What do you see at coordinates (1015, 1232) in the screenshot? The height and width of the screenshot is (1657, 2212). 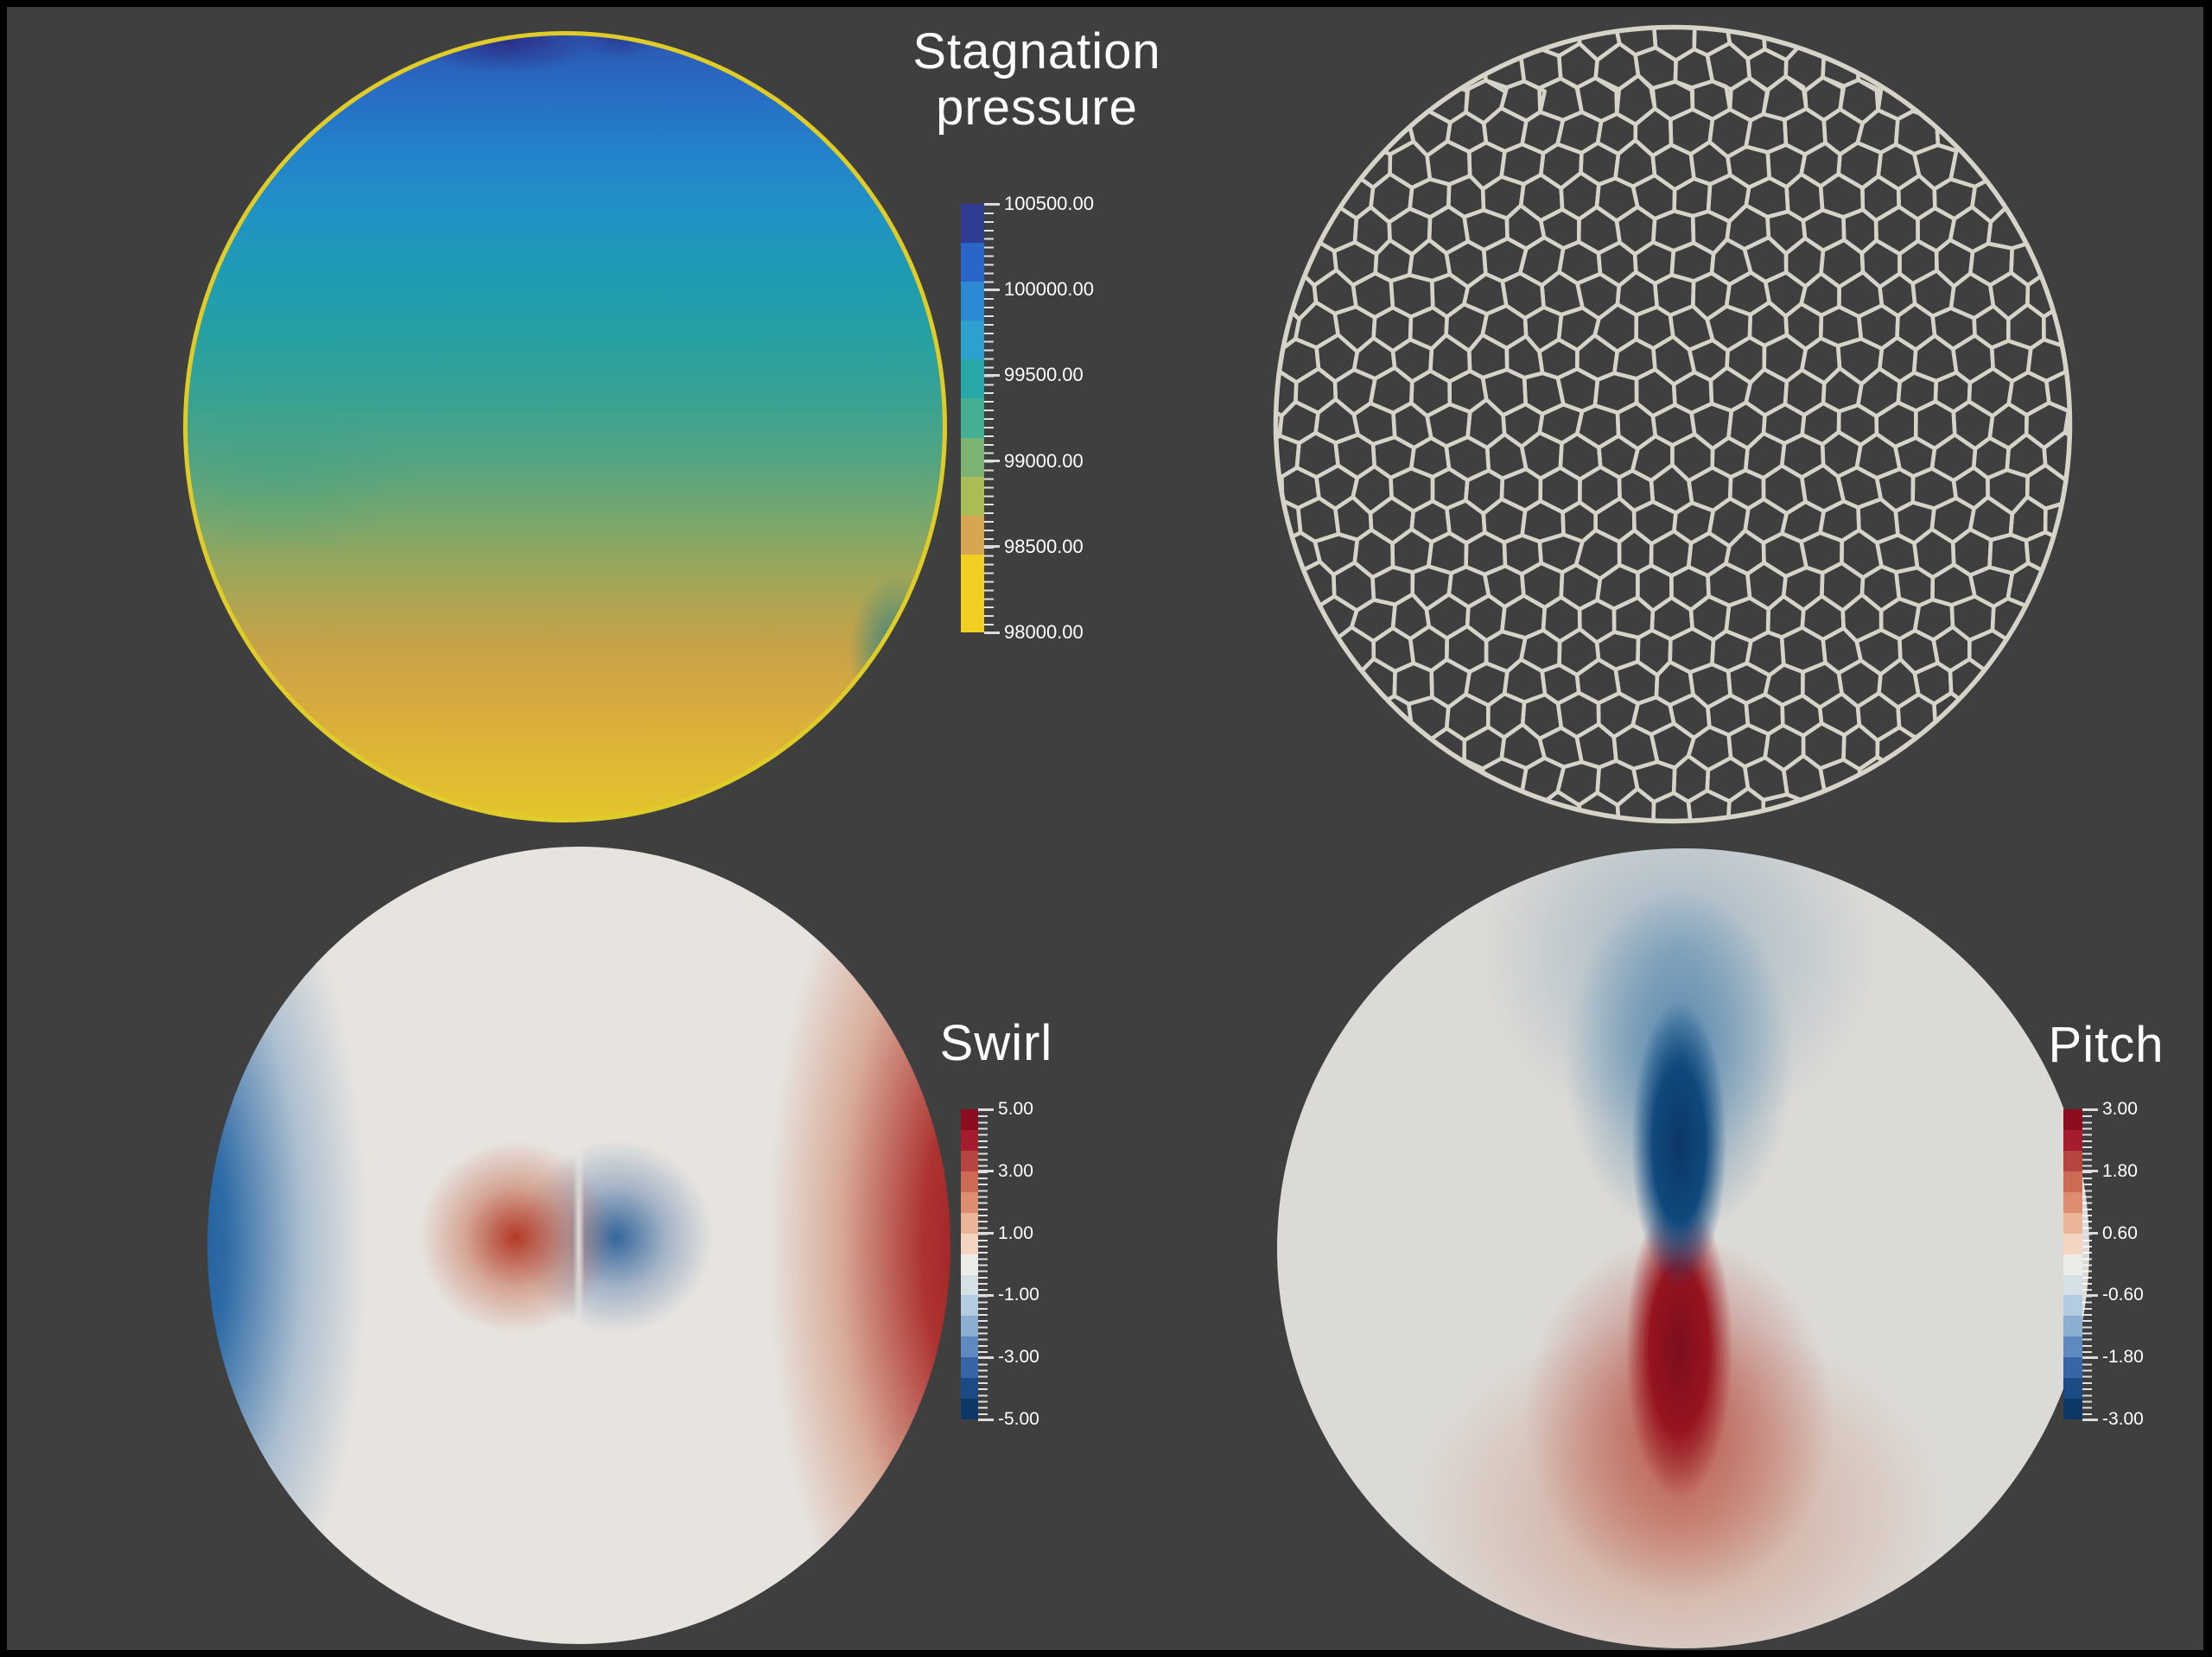 I see `colorbar-tick-label: 1.00` at bounding box center [1015, 1232].